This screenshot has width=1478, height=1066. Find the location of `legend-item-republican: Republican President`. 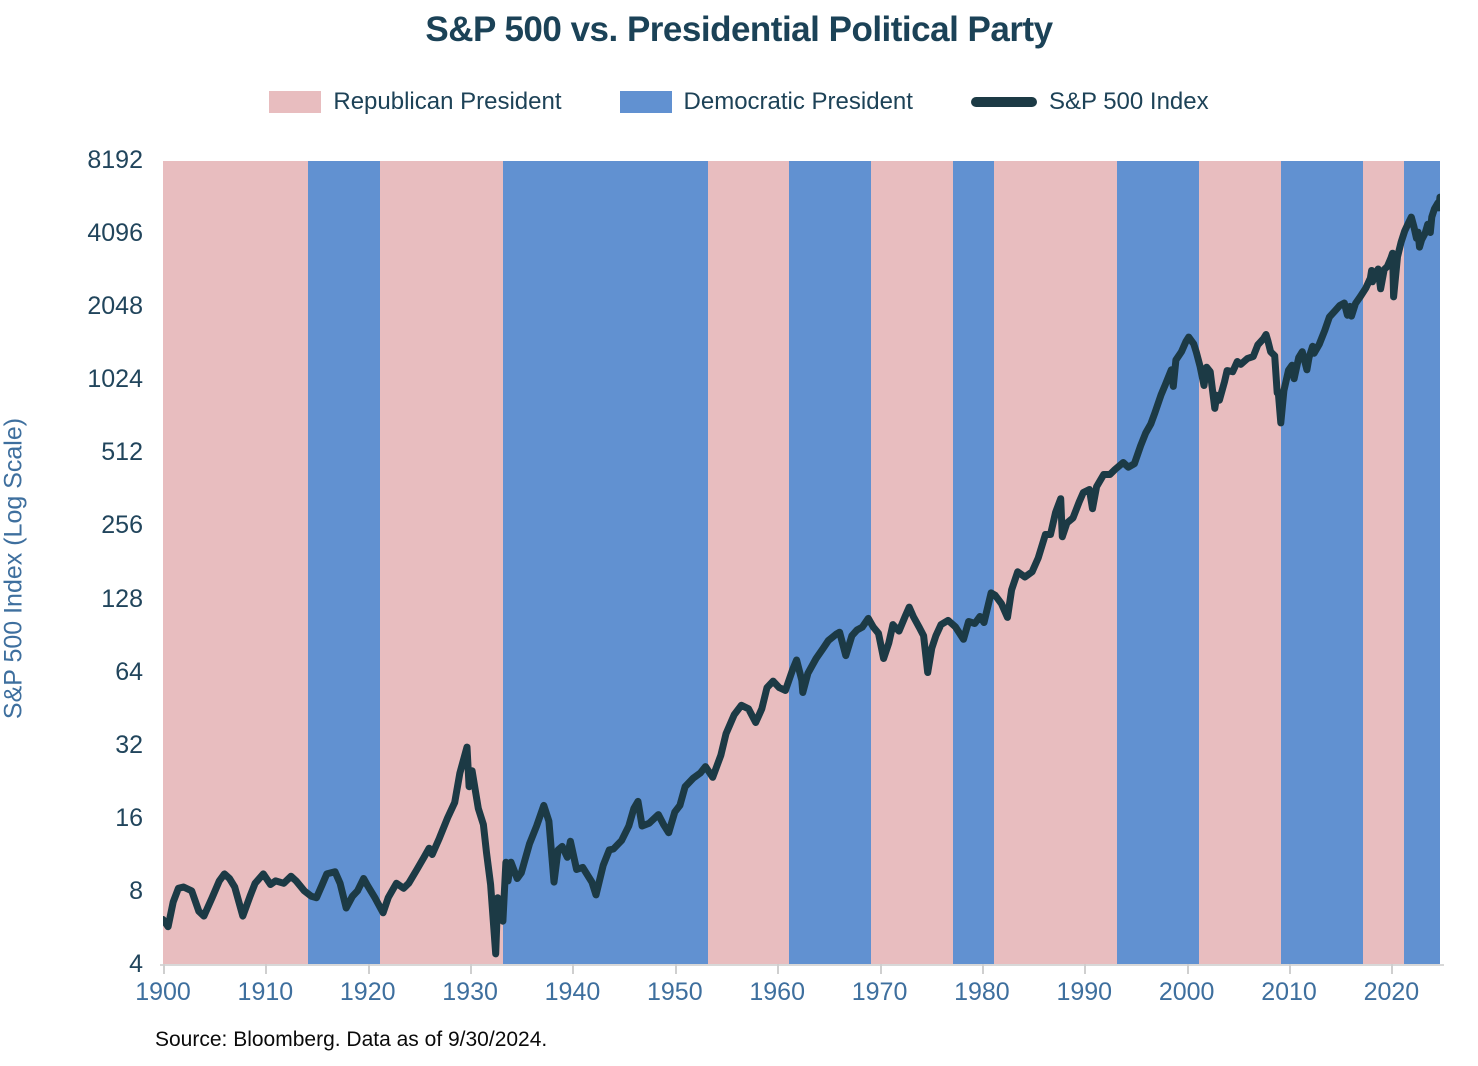

legend-item-republican: Republican President is located at coordinates (415, 102).